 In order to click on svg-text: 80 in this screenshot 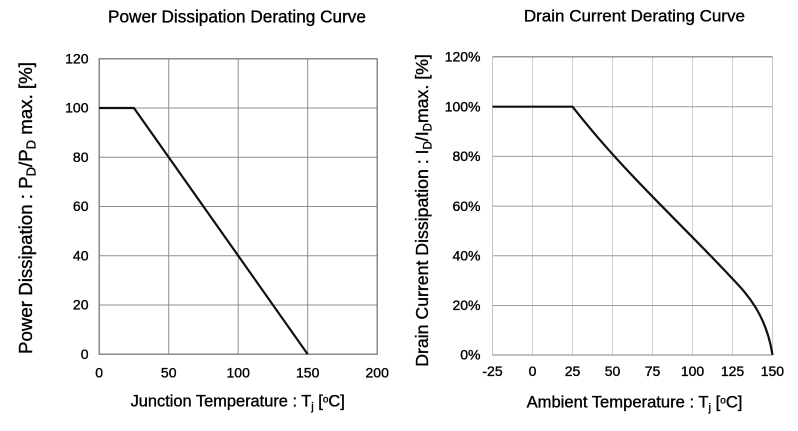, I will do `click(81, 157)`.